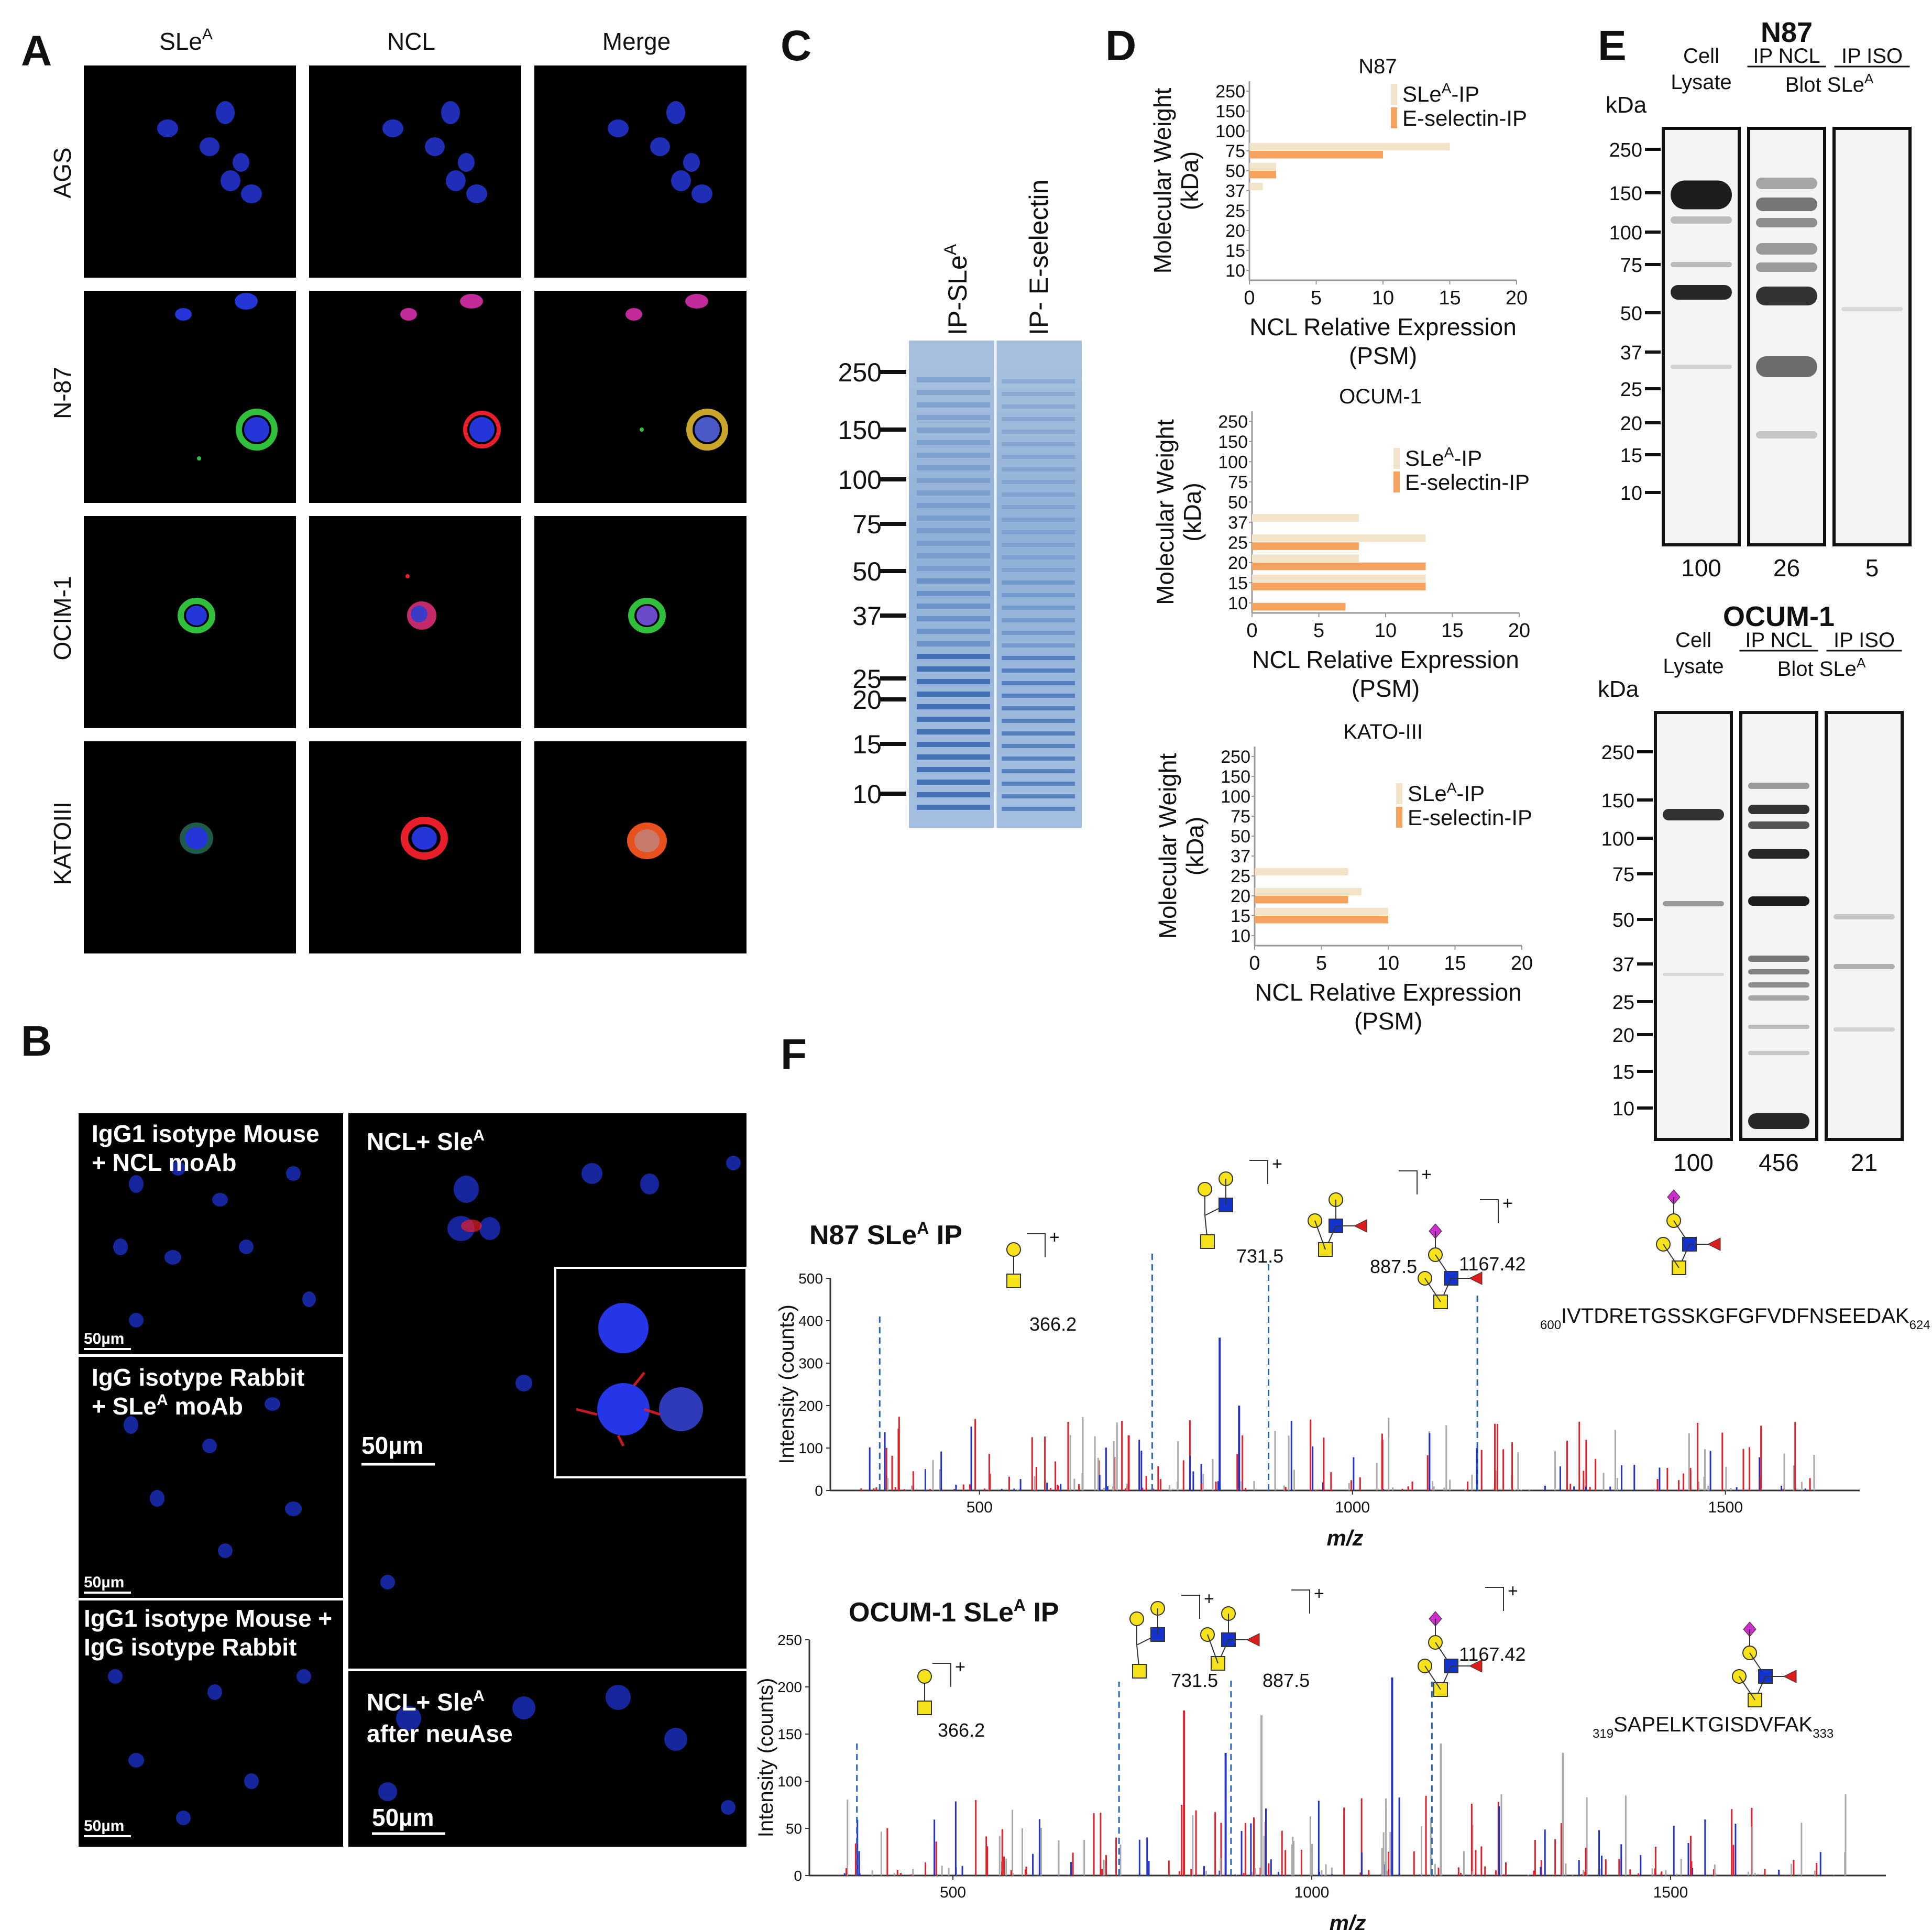  I want to click on b-label-ncl-sle-neuase-1: NCL+ SleA, so click(426, 1701).